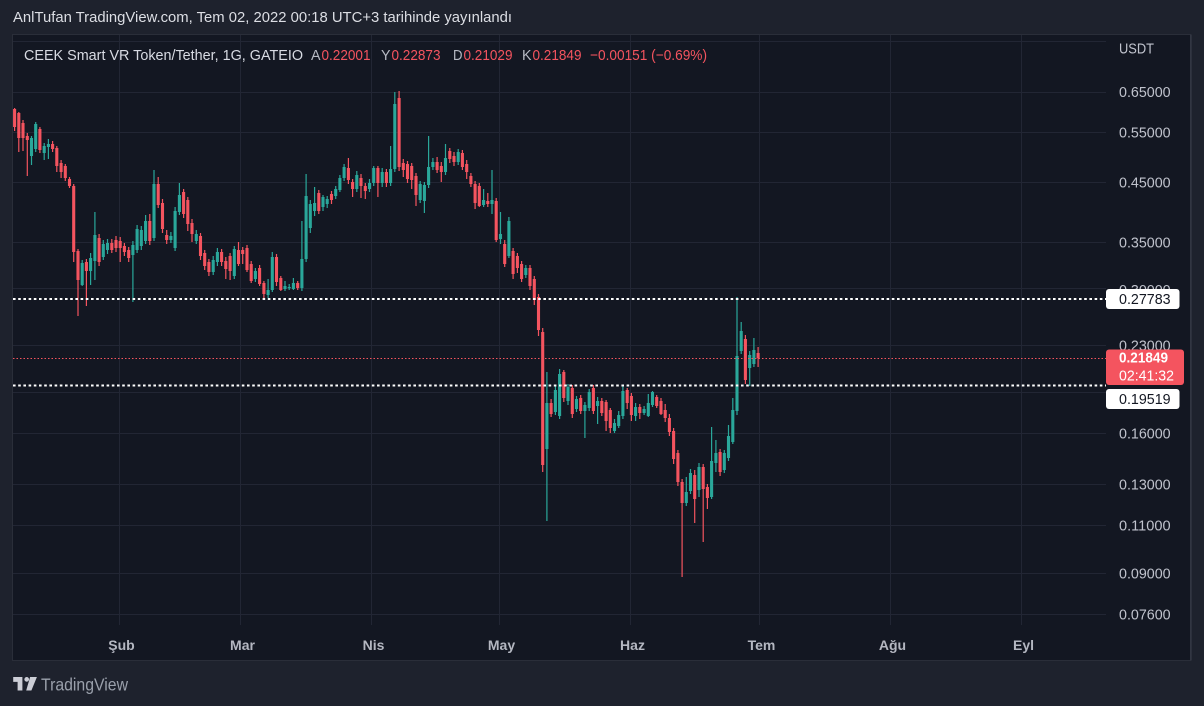 Image resolution: width=1204 pixels, height=706 pixels. What do you see at coordinates (1023, 645) in the screenshot?
I see `svg-text: Eyl` at bounding box center [1023, 645].